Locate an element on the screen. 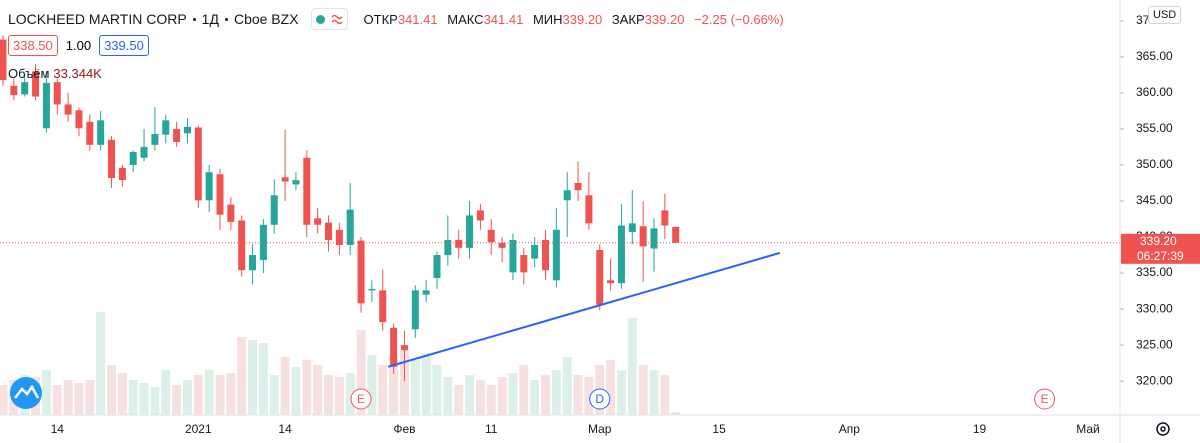 The width and height of the screenshot is (1200, 443). x-tick-label: Мар is located at coordinates (600, 429).